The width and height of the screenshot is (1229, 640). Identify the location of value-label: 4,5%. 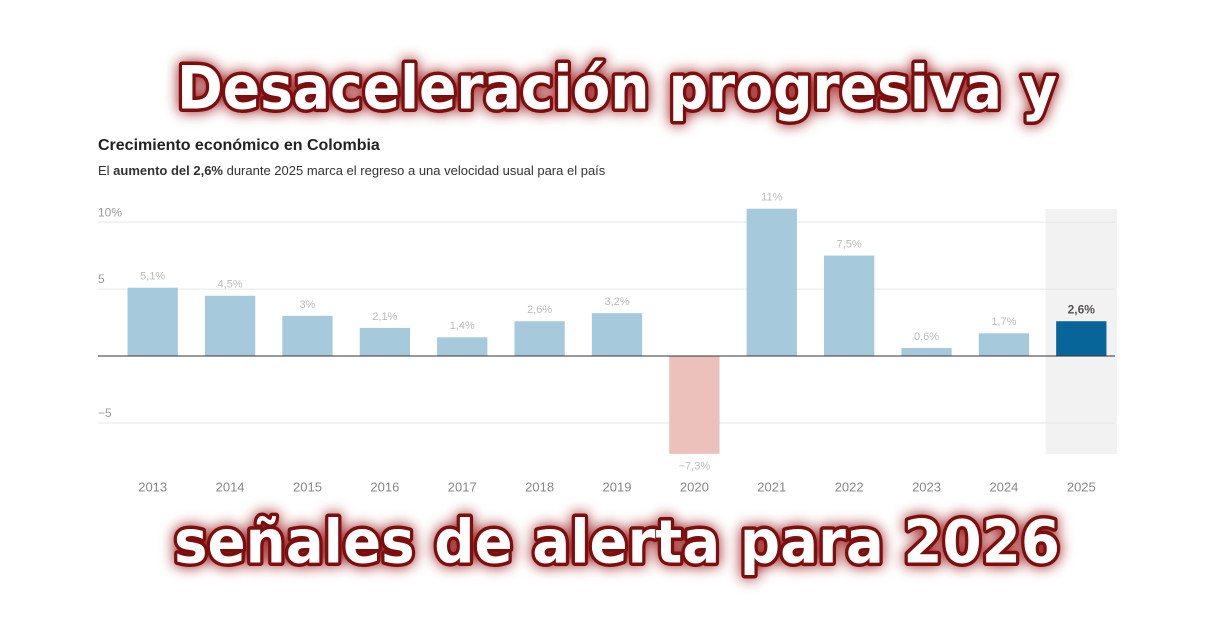
(230, 285).